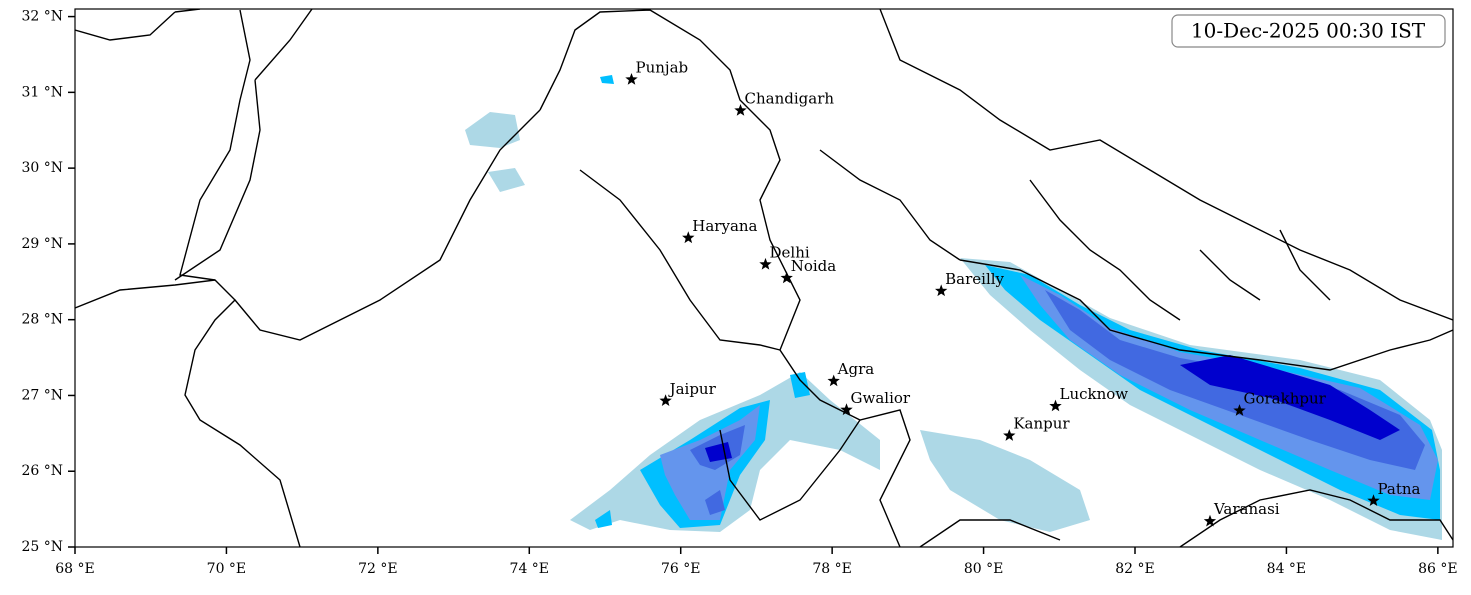 The height and width of the screenshot is (595, 1471). Describe the element at coordinates (42, 92) in the screenshot. I see `y-tick-label: 31 °N` at that location.